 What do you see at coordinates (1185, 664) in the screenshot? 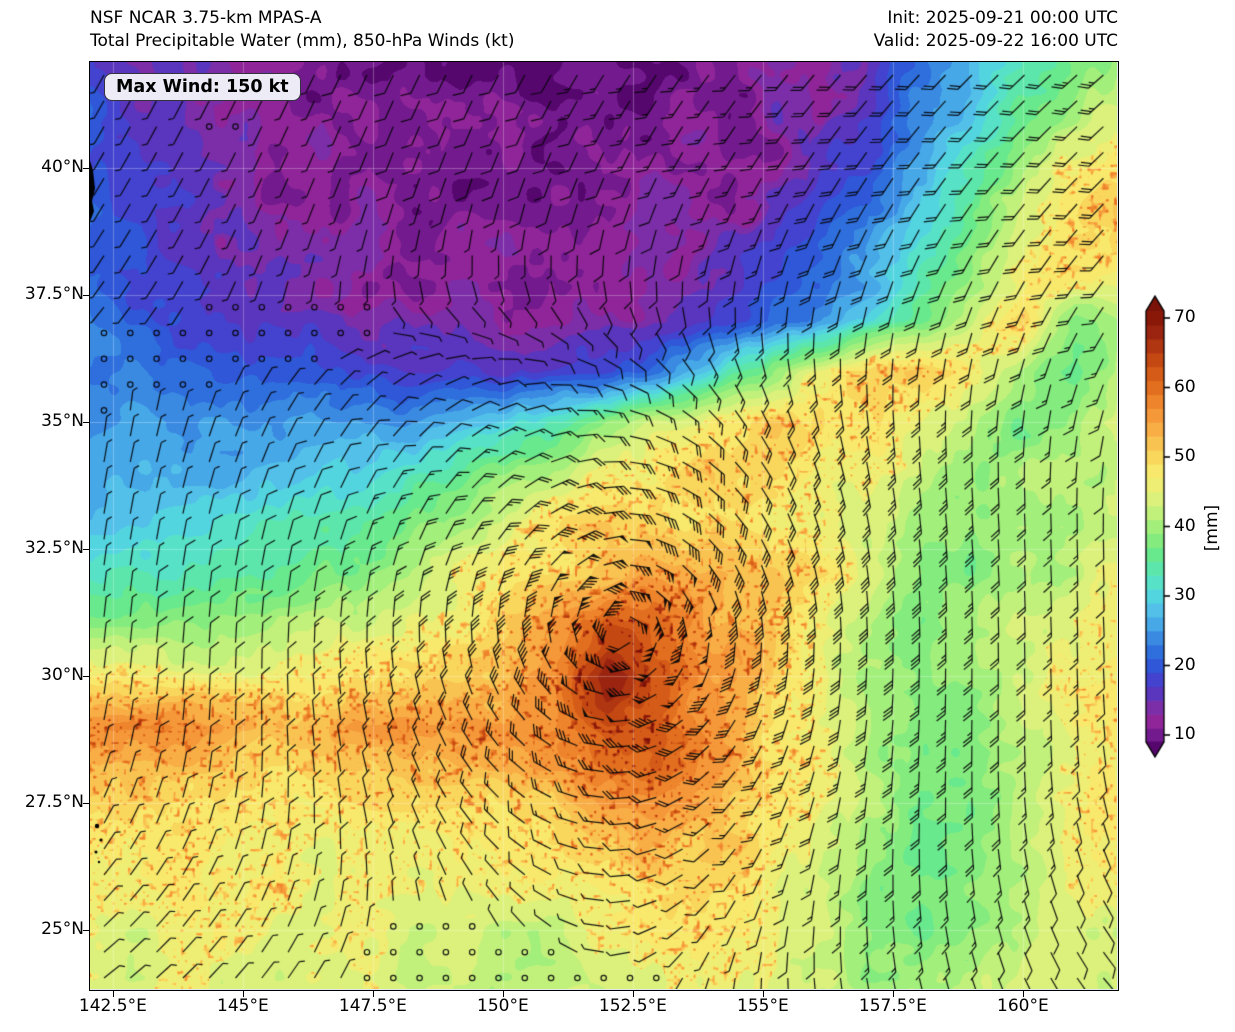
I see `colorbar-tick-label: 20` at bounding box center [1185, 664].